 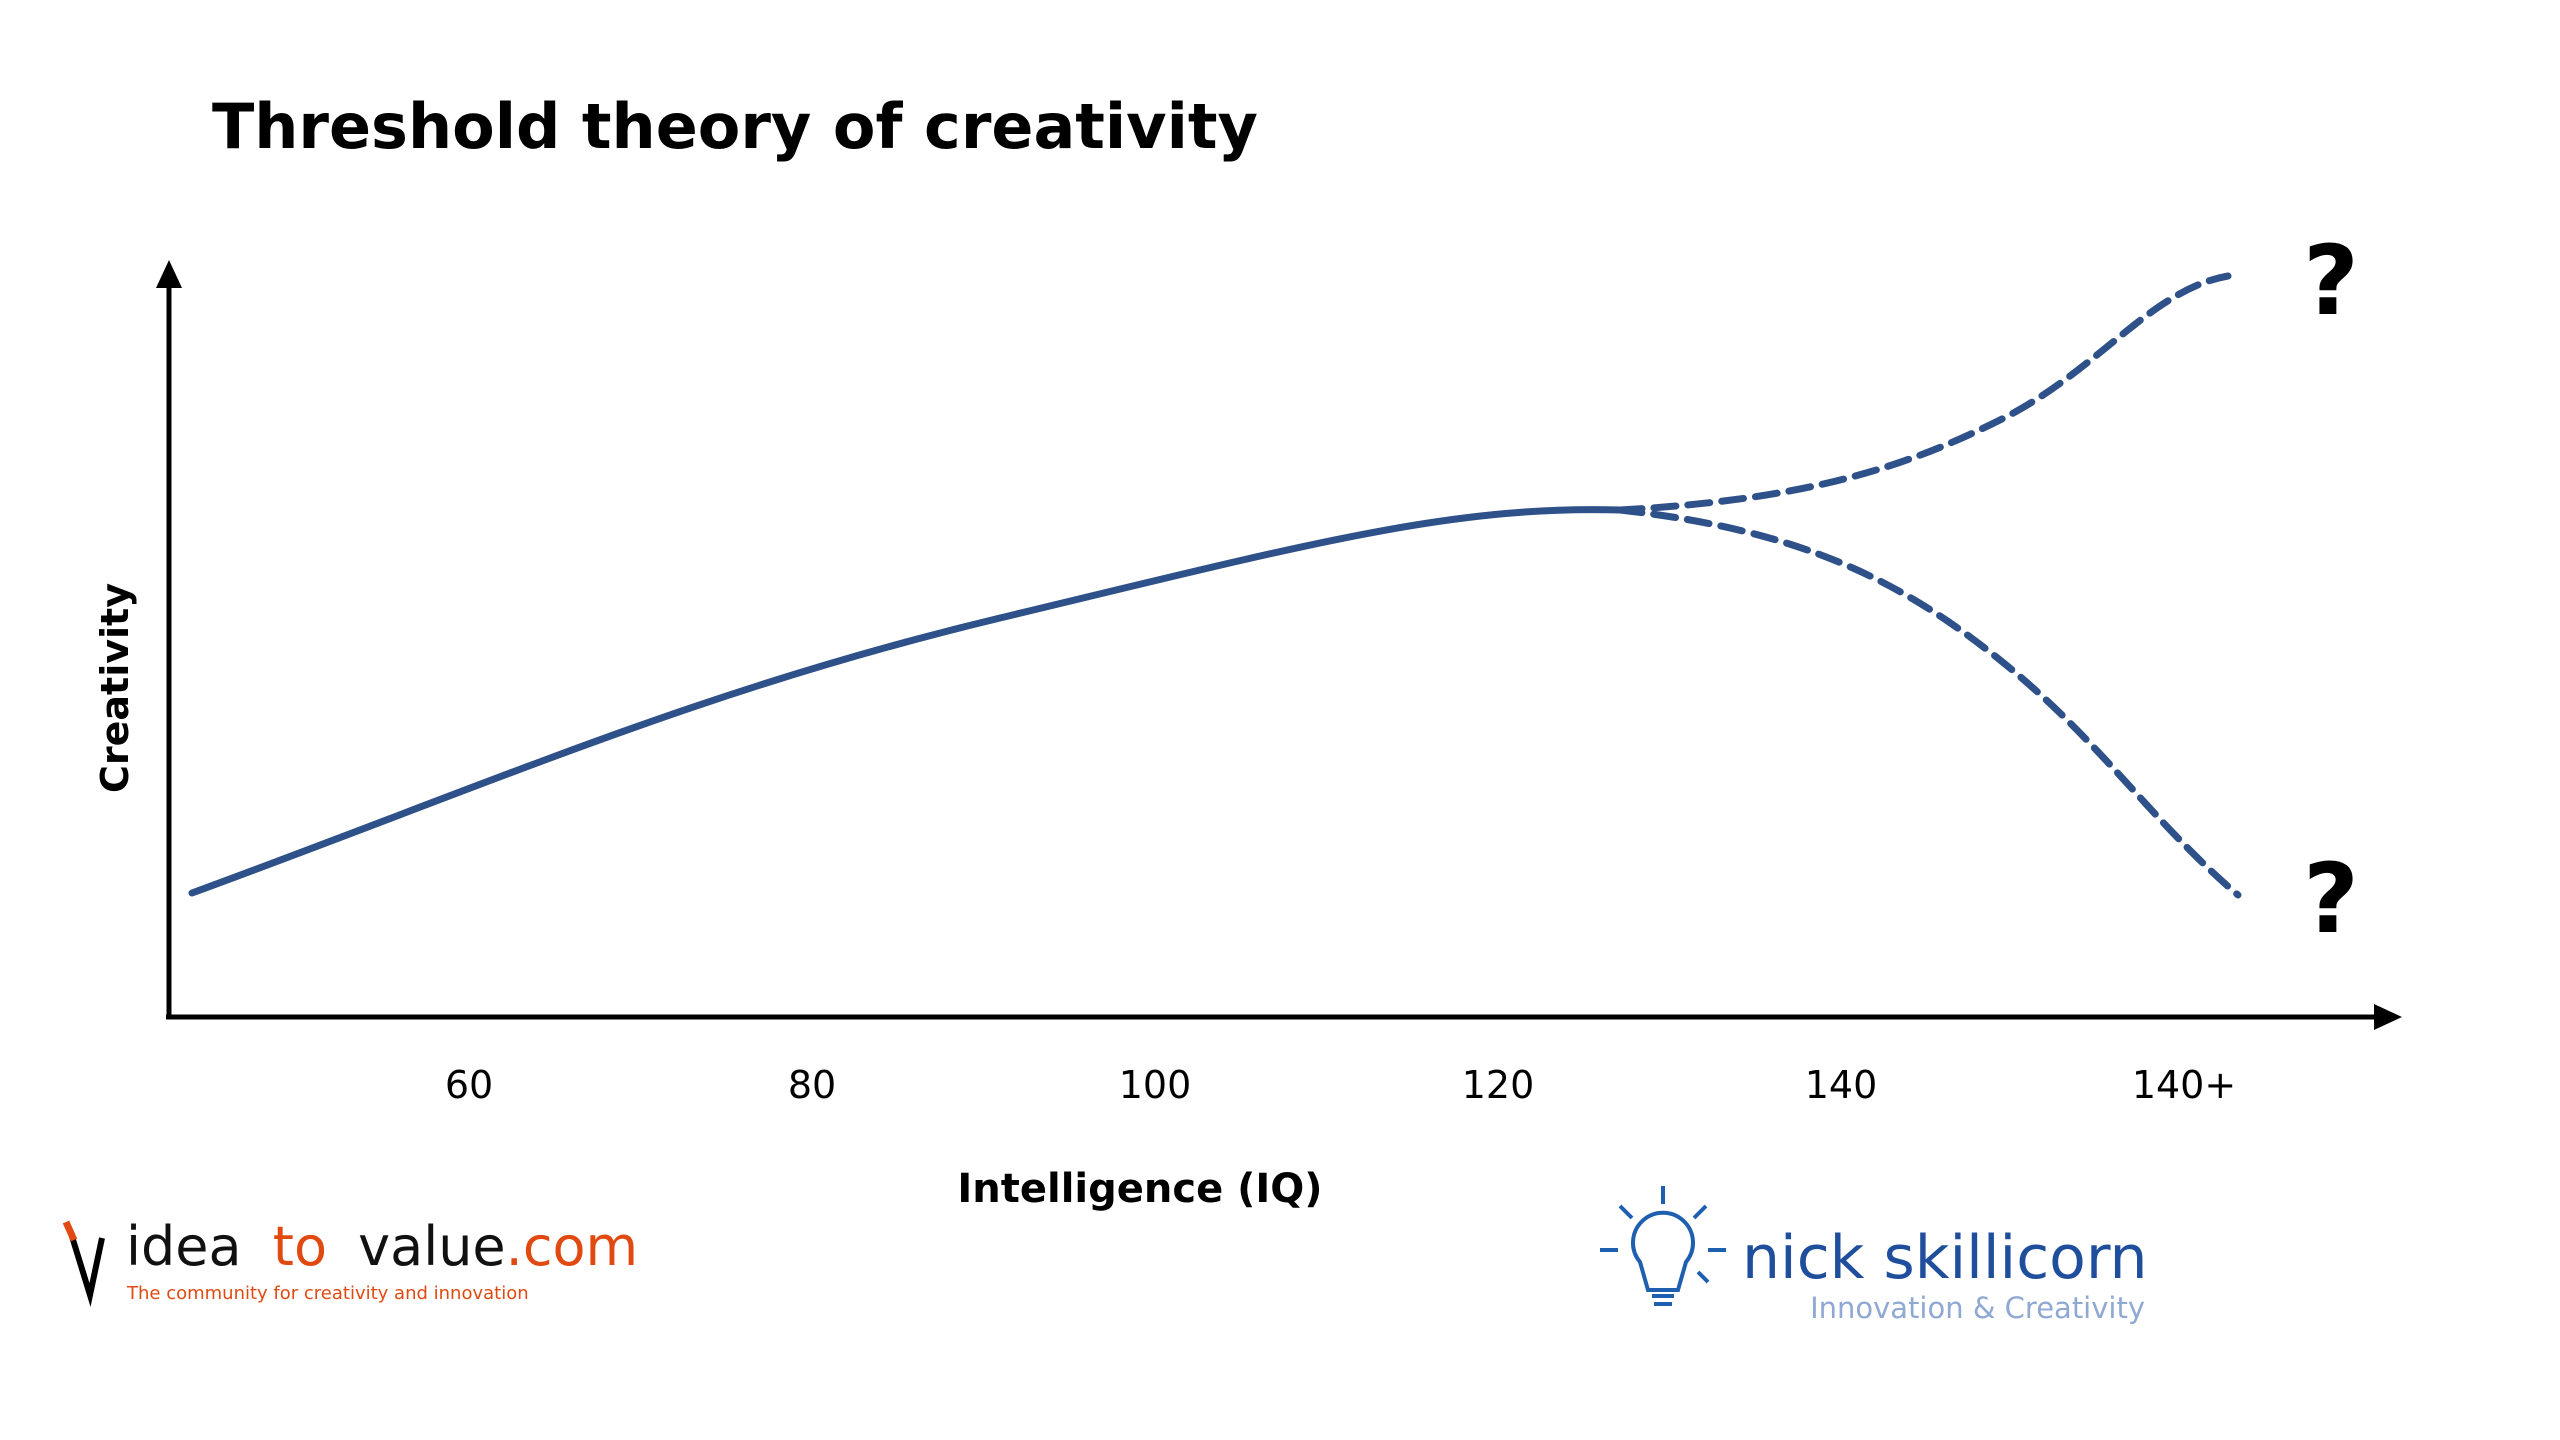 I want to click on bulb, so click(x=1663, y=1251).